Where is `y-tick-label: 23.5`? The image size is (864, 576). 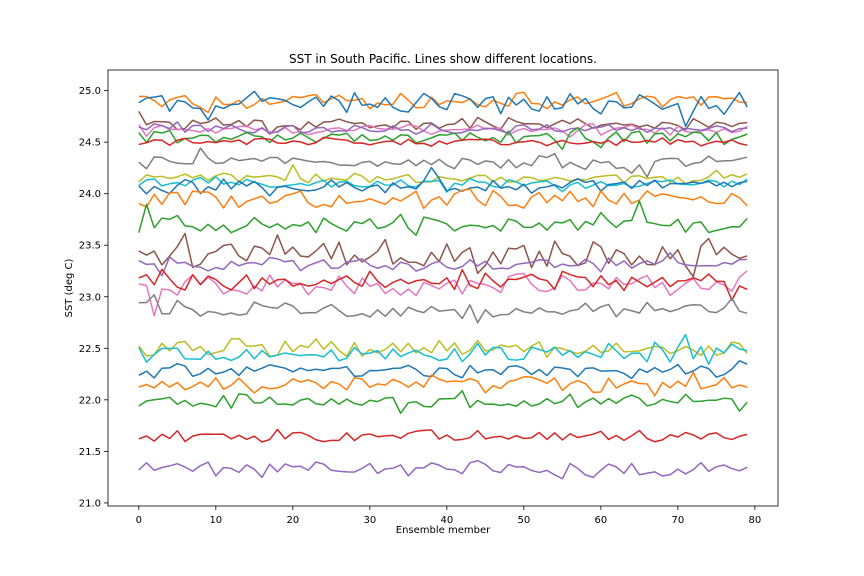
y-tick-label: 23.5 is located at coordinates (90, 246).